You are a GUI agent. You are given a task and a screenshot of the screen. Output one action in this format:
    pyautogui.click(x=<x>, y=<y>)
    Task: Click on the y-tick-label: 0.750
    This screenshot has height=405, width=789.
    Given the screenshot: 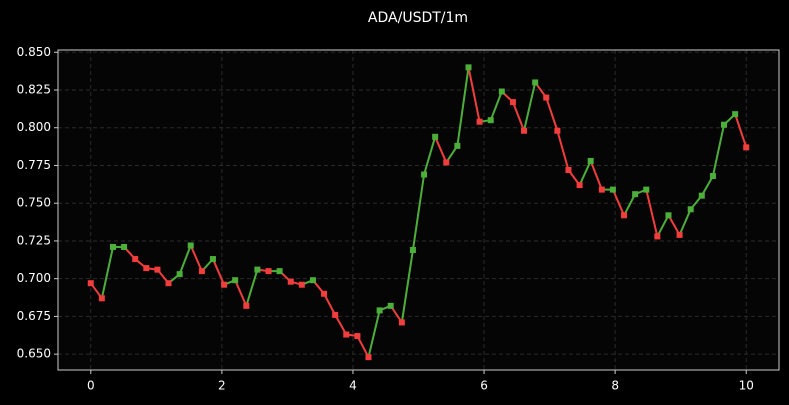 What is the action you would take?
    pyautogui.click(x=34, y=203)
    